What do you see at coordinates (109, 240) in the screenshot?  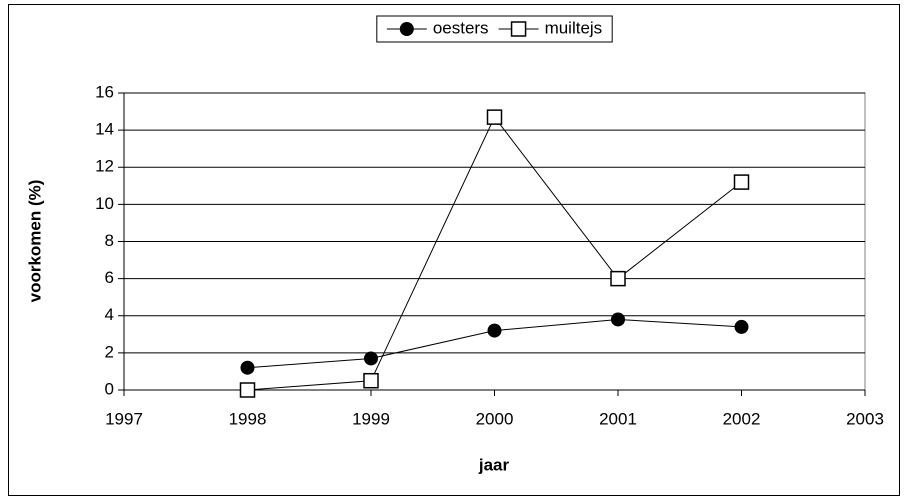 I see `y-tick-label: 8` at bounding box center [109, 240].